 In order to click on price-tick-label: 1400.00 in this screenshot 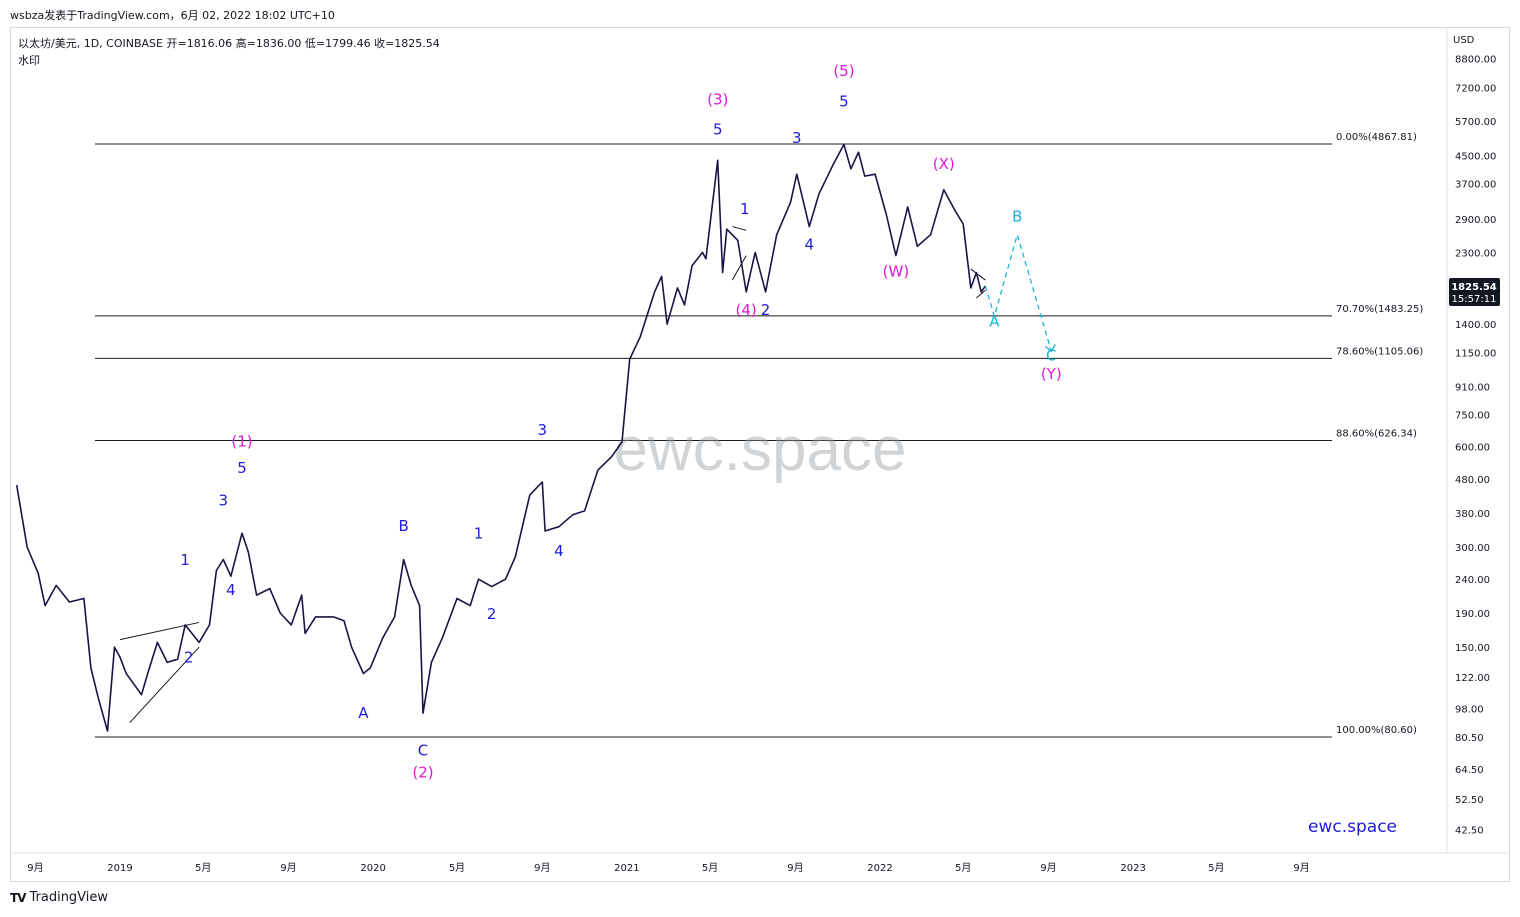, I will do `click(1475, 325)`.